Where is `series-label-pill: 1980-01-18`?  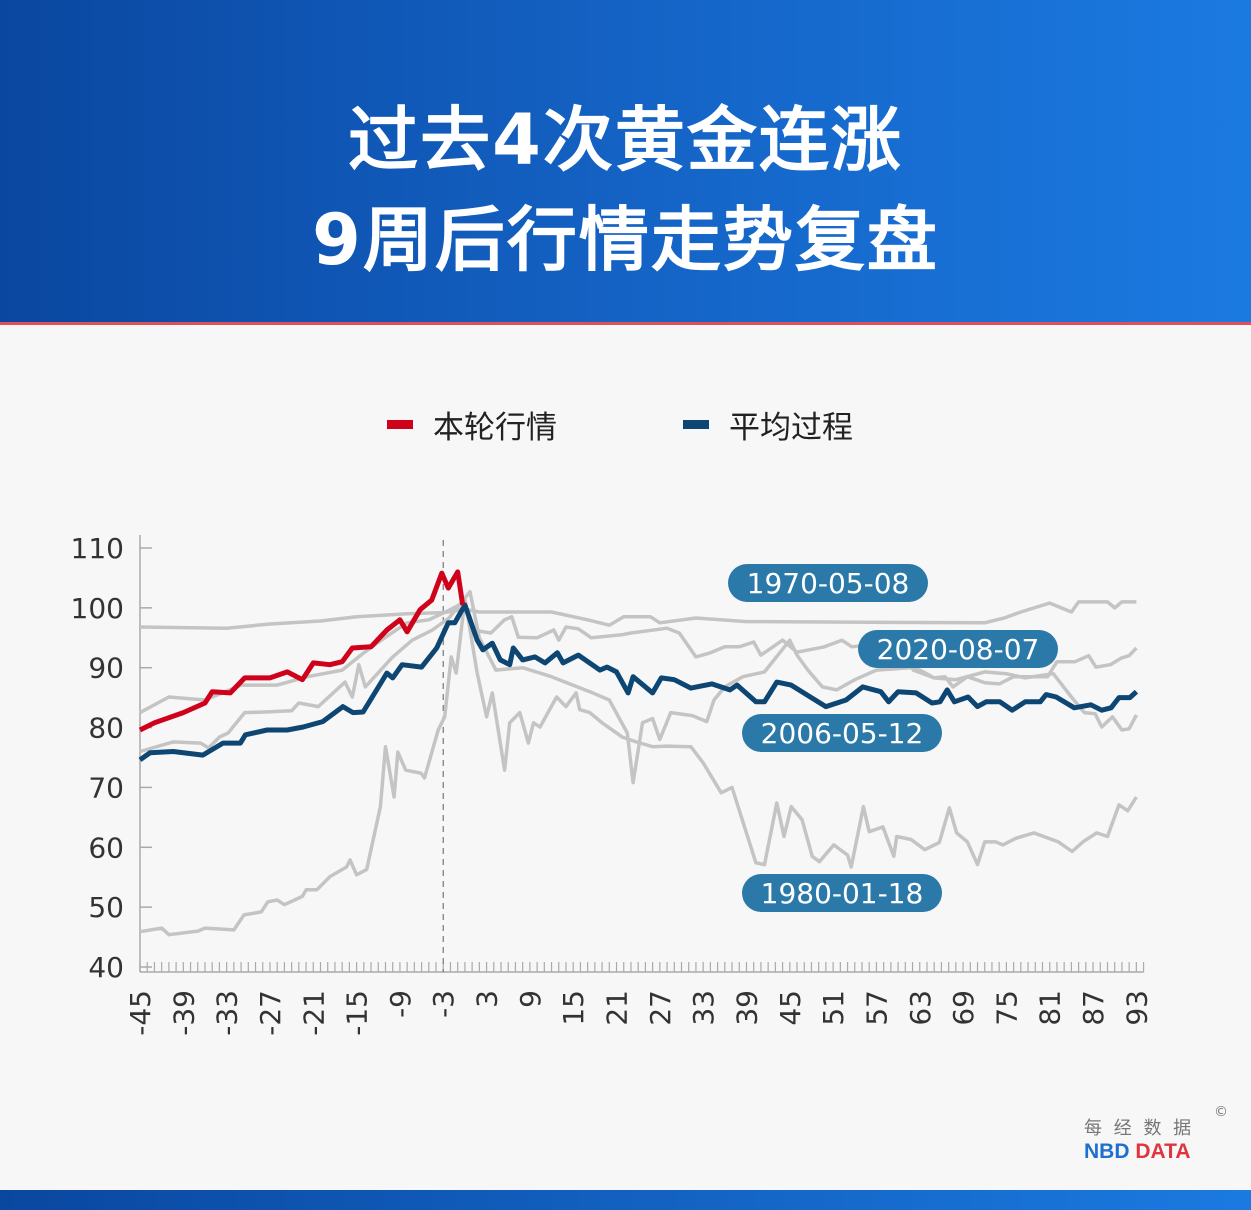
series-label-pill: 1980-01-18 is located at coordinates (842, 893).